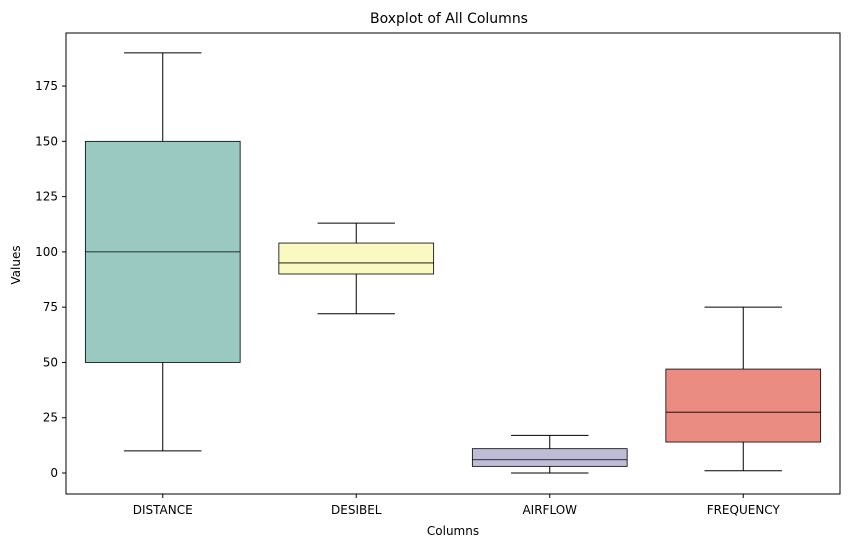  What do you see at coordinates (453, 531) in the screenshot?
I see `x-axis-label: Columns` at bounding box center [453, 531].